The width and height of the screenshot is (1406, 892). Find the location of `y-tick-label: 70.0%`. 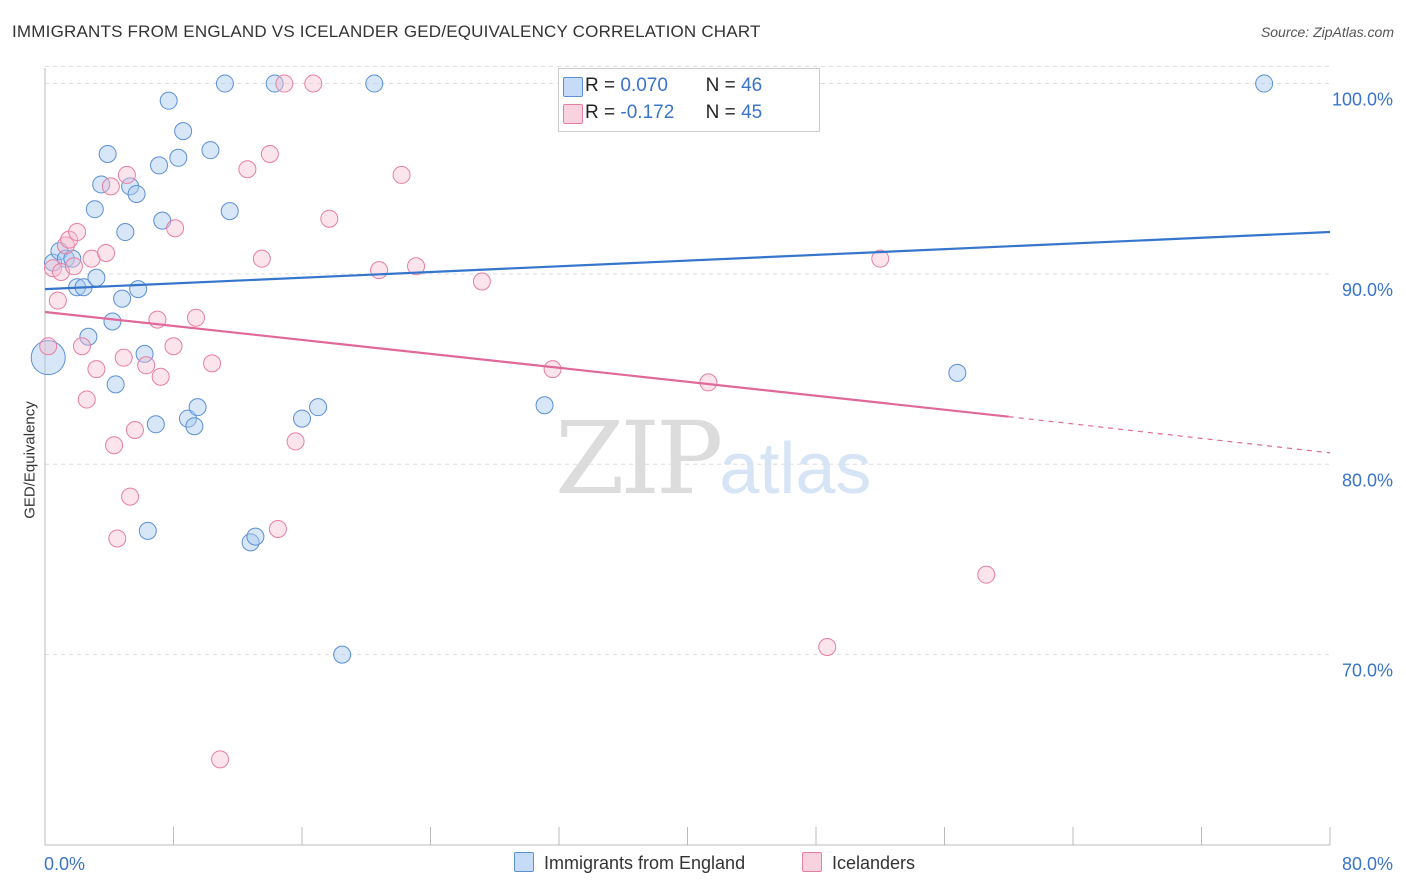

y-tick-label: 70.0% is located at coordinates (1367, 671).